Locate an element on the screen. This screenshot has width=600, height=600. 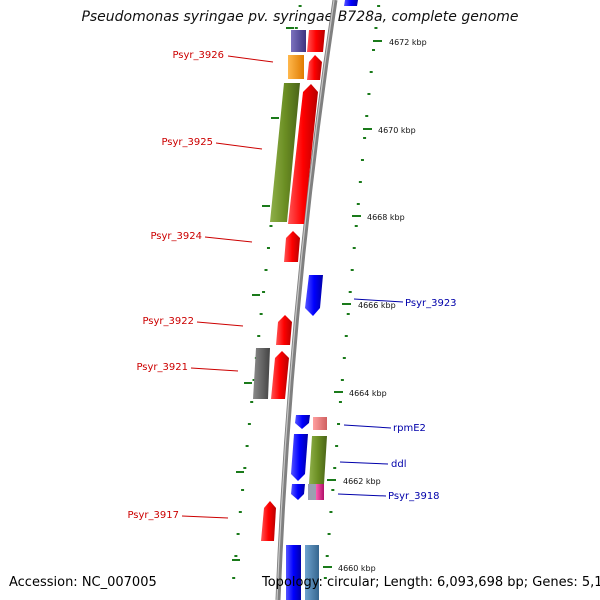
gene-blue-ddl is located at coordinates (299, 457).